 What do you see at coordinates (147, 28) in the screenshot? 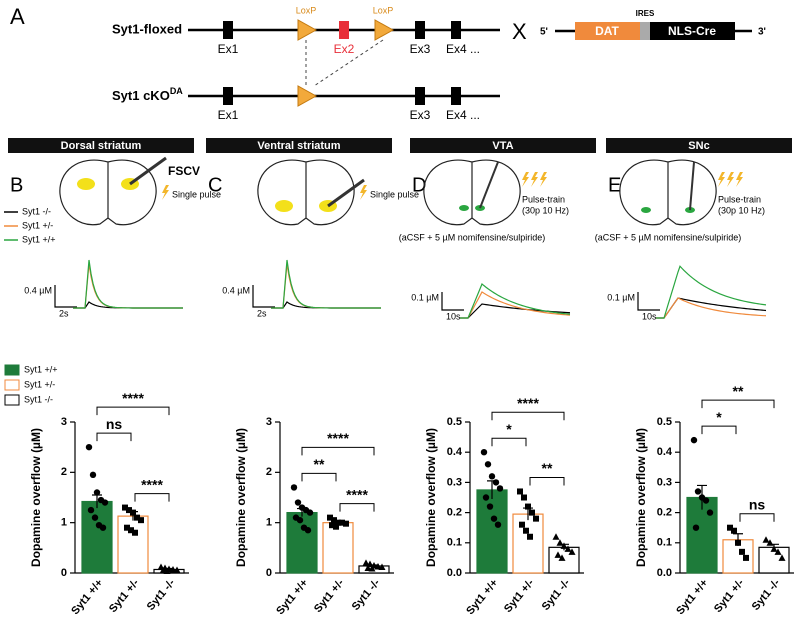
I see `row-label: Syt1-floxed` at bounding box center [147, 28].